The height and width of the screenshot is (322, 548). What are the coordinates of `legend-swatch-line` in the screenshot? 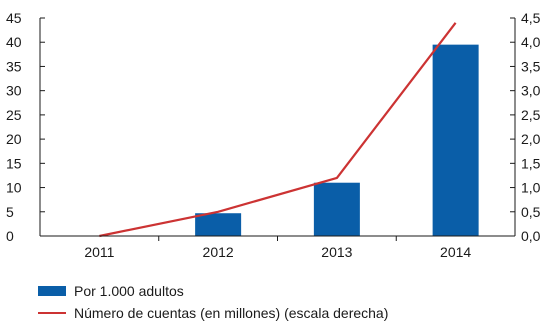 It's located at (52, 313).